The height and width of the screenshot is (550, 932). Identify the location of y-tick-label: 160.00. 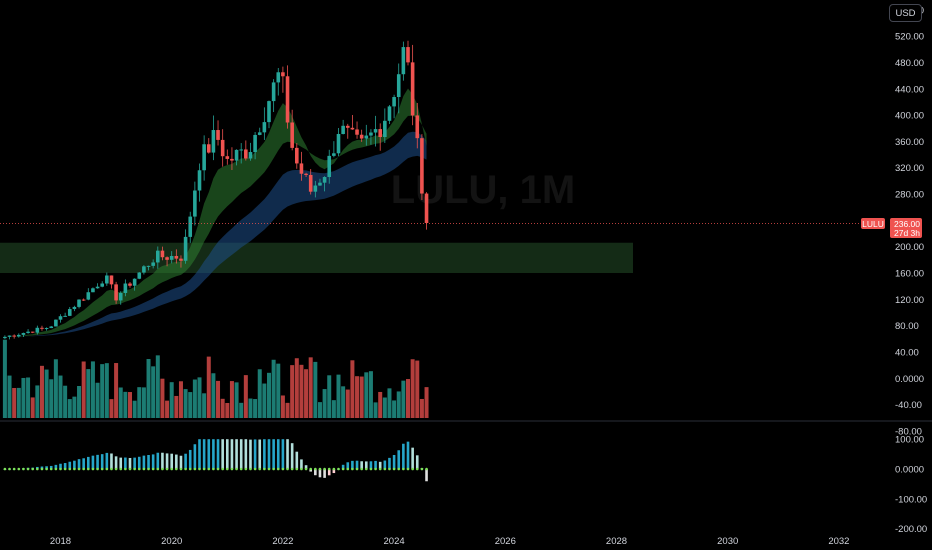
(909, 274).